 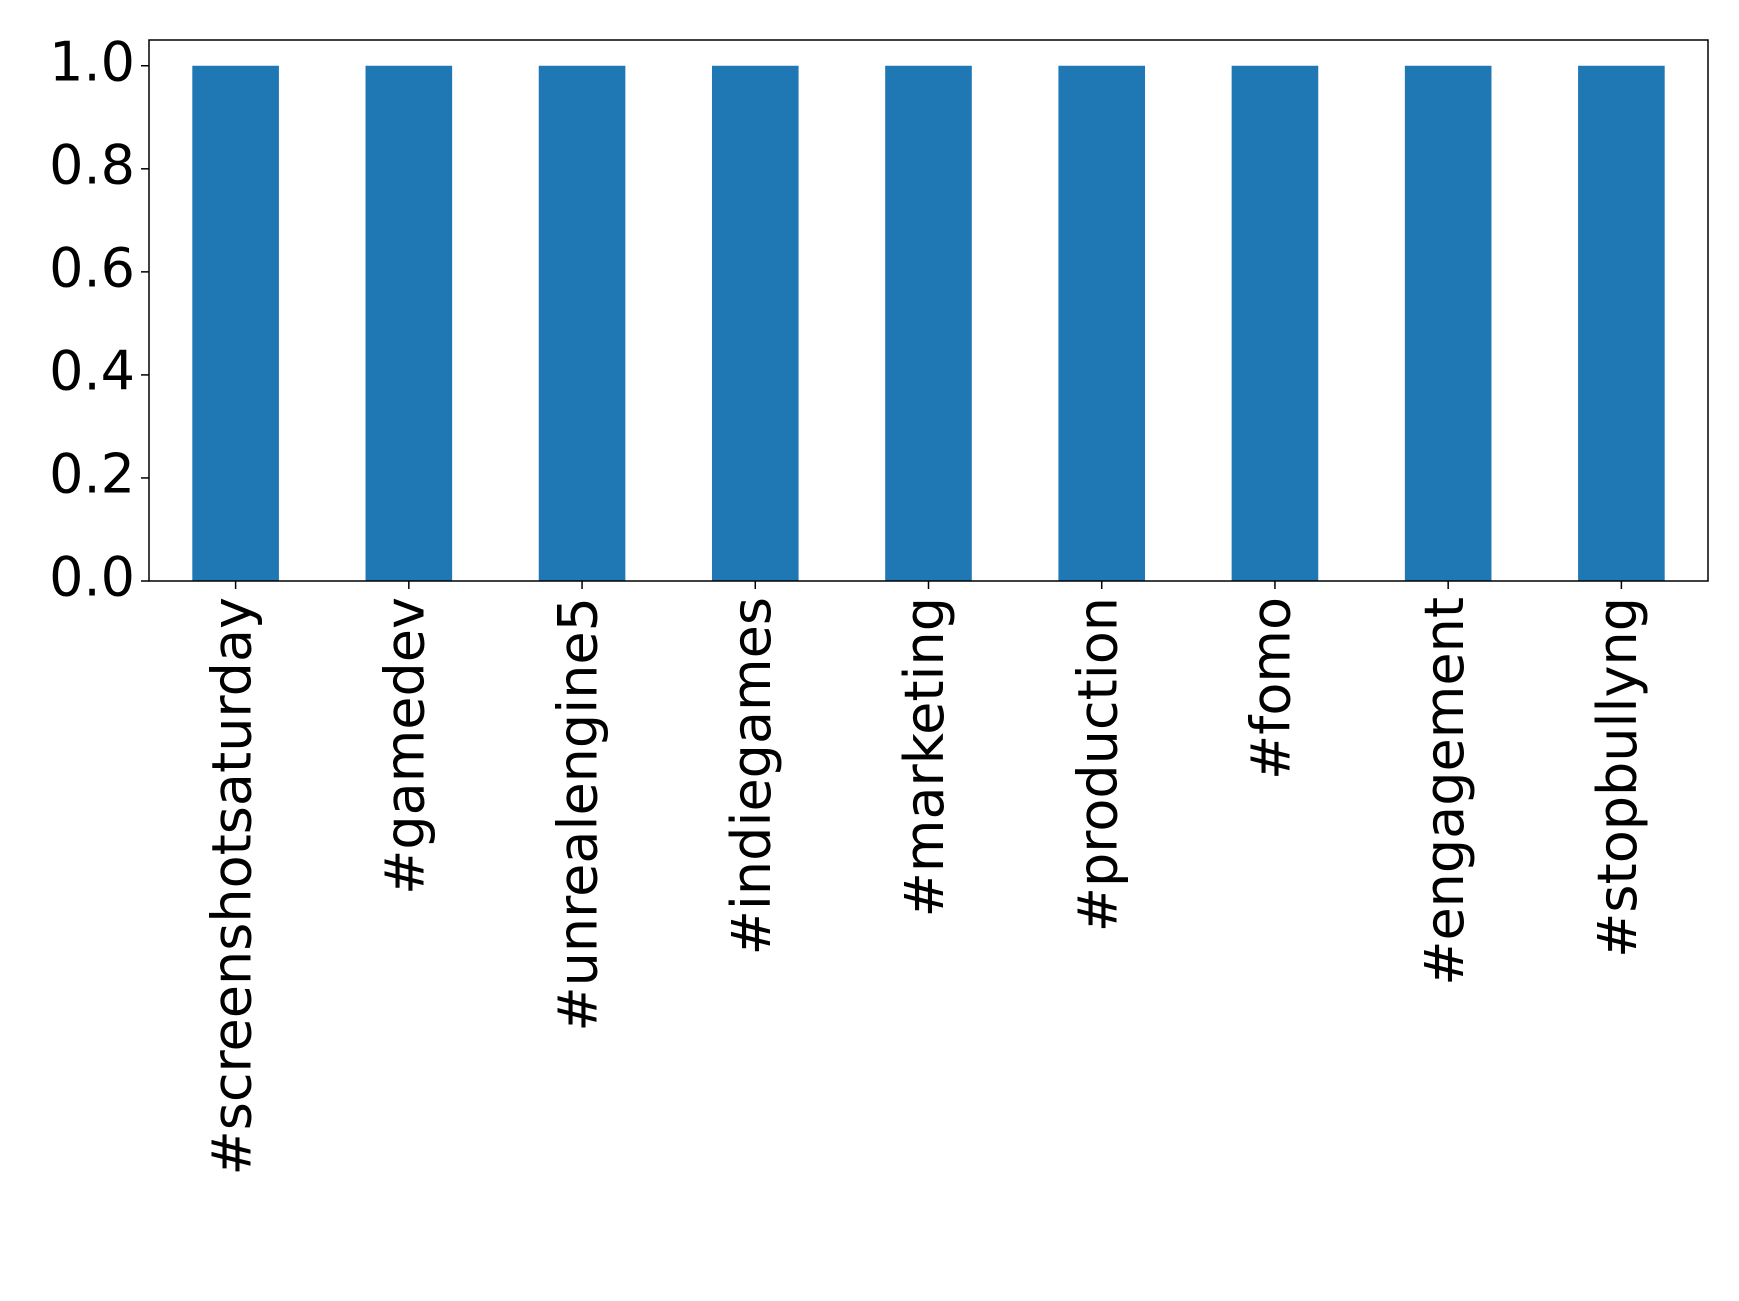 I want to click on y-tick-label: 0.0, so click(x=92, y=577).